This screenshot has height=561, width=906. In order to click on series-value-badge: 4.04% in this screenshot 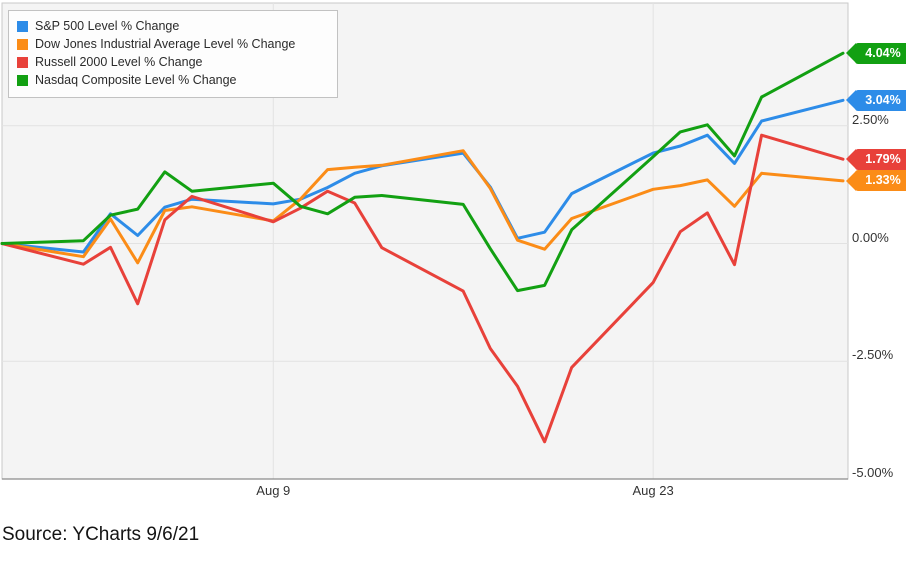, I will do `click(876, 53)`.